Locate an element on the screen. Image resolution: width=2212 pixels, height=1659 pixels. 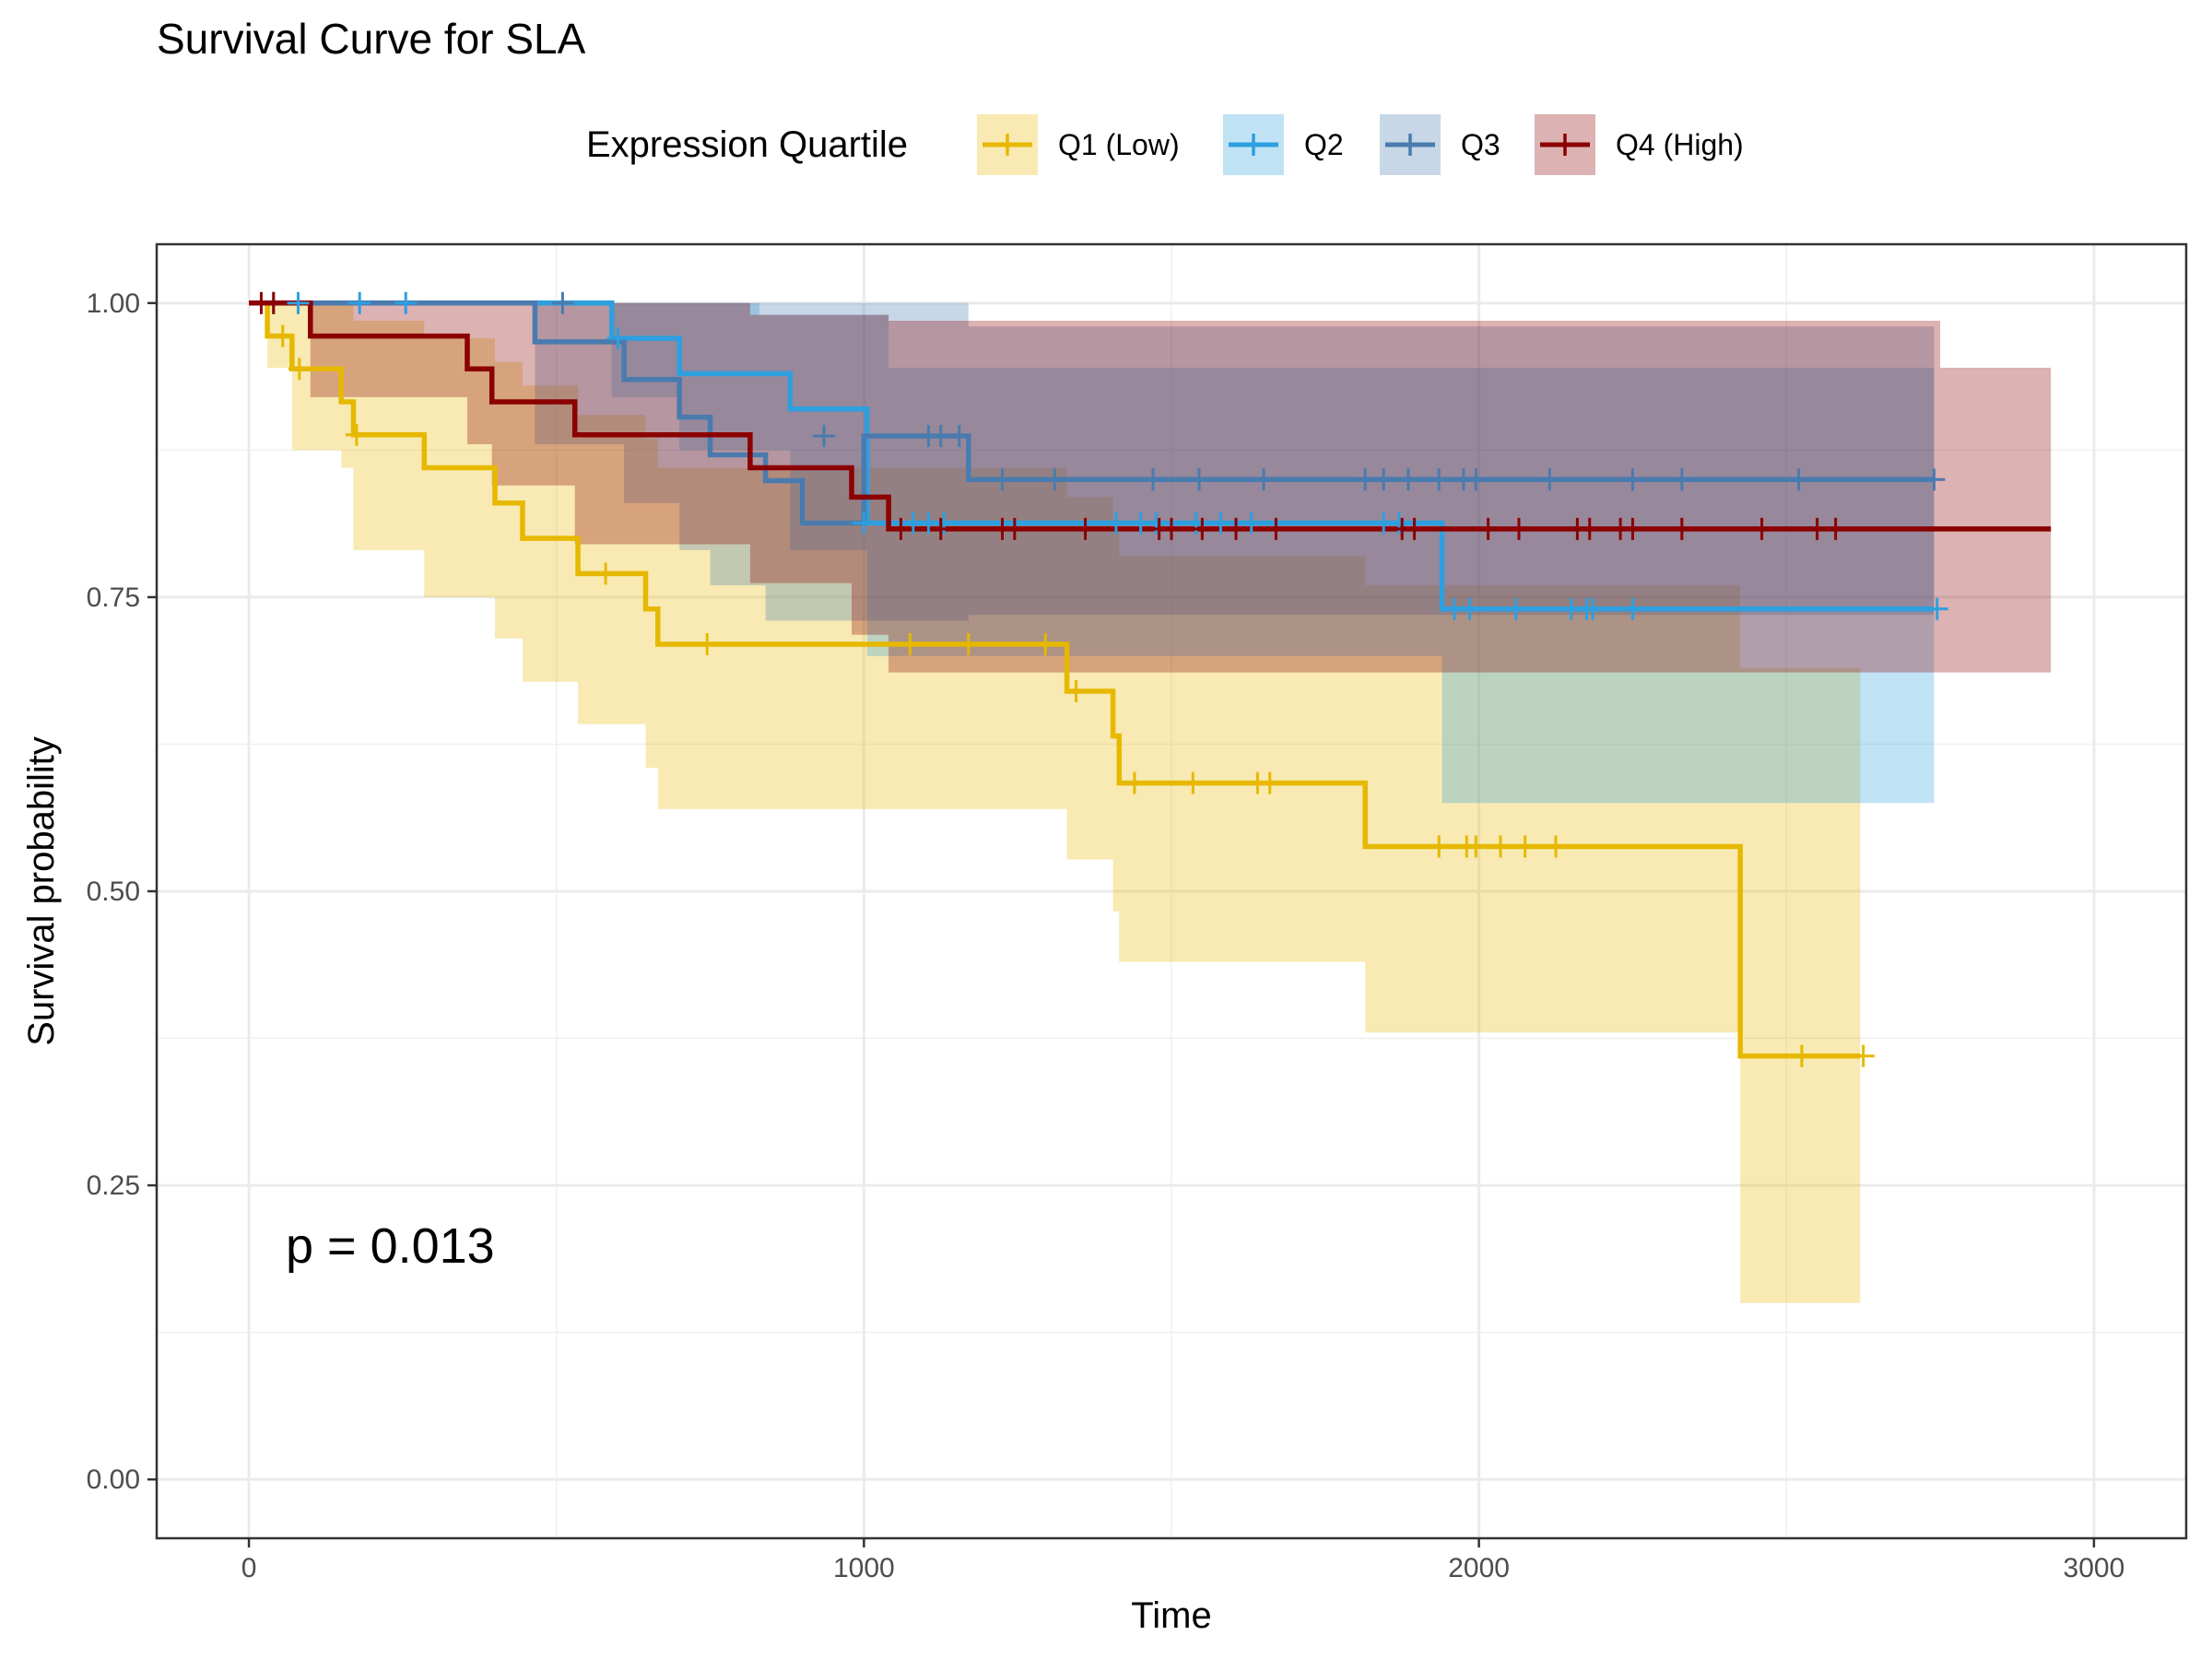
x-tick-label: 3000 is located at coordinates (2094, 1568).